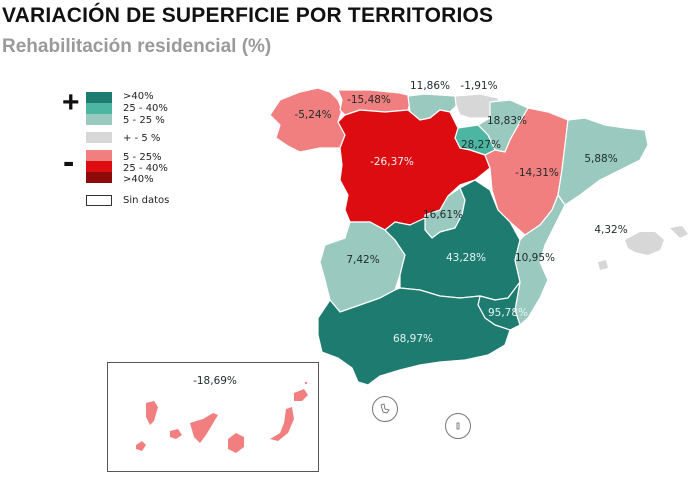  I want to click on minus-sign-icon: -, so click(69, 162).